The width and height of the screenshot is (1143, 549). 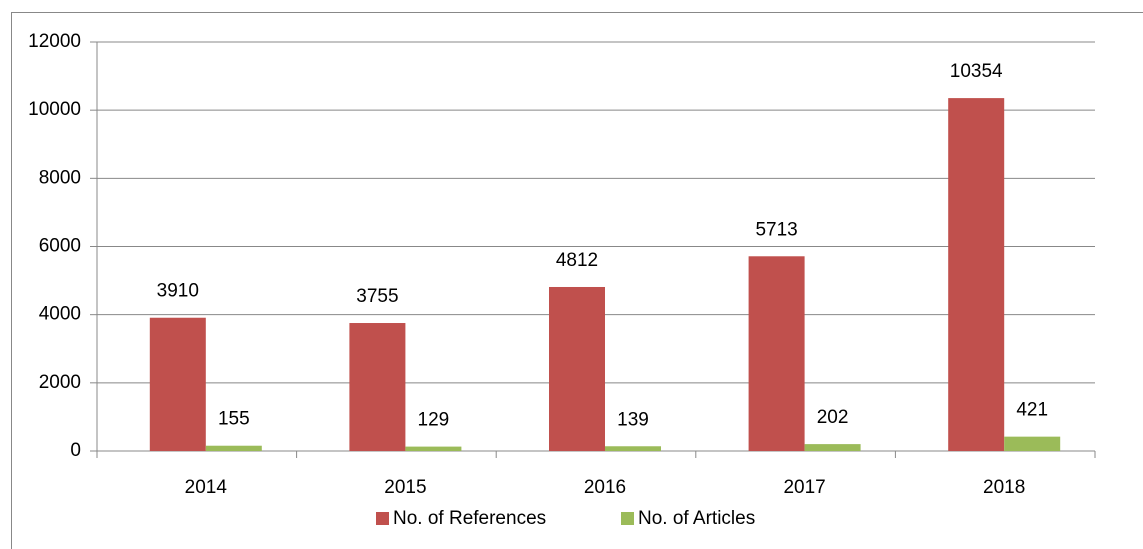 I want to click on legend-label: No. of References, so click(x=469, y=518).